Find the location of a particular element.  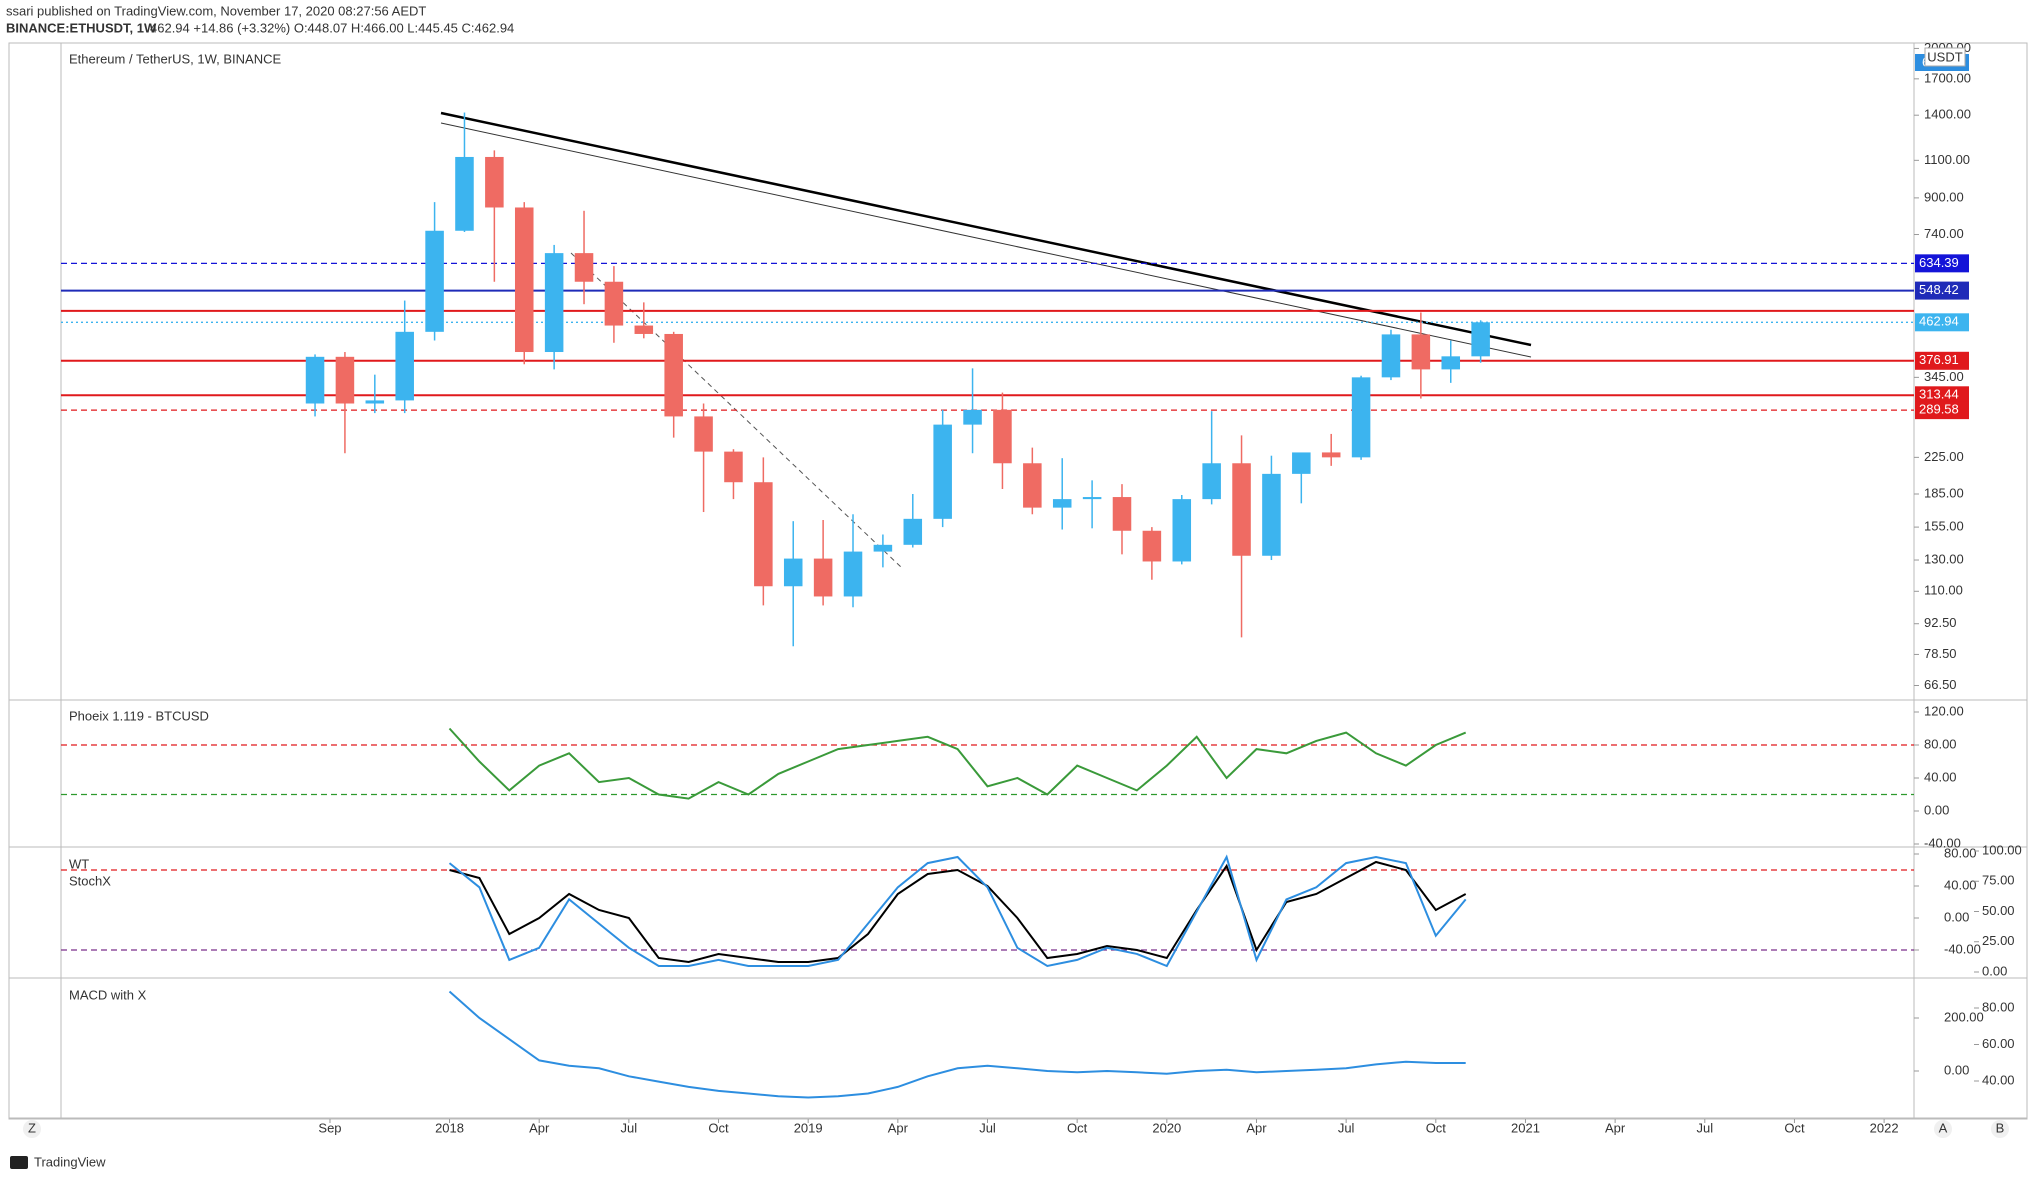

button-label: B is located at coordinates (2000, 1127).